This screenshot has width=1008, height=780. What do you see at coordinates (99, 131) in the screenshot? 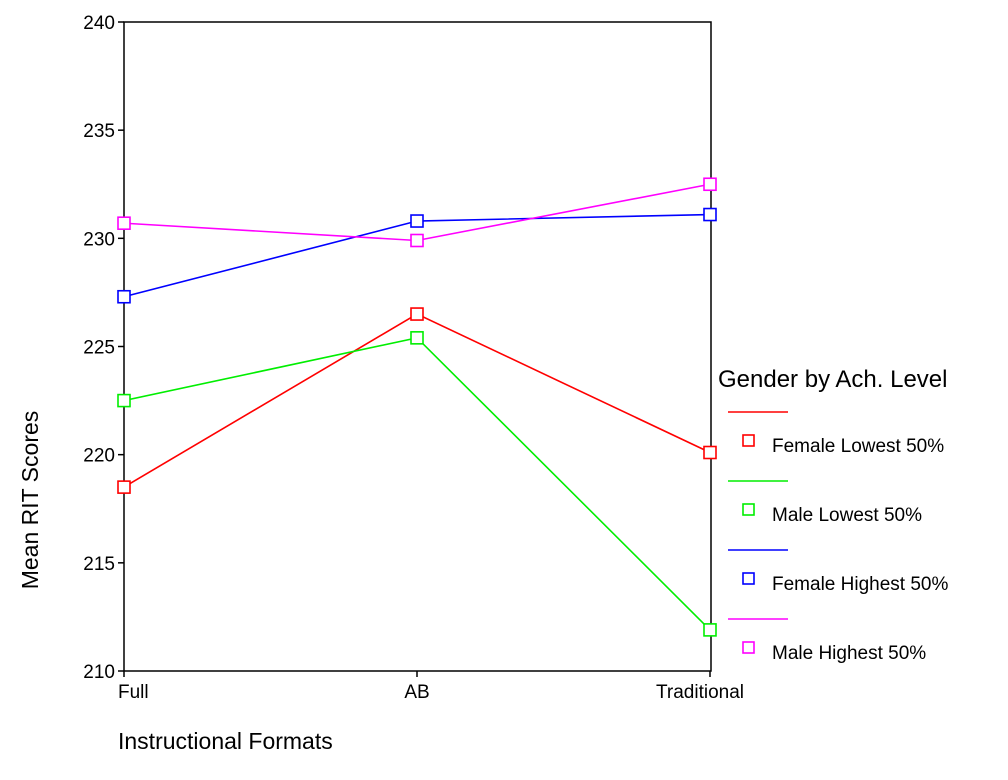
I see `y-tick-label: 235` at bounding box center [99, 131].